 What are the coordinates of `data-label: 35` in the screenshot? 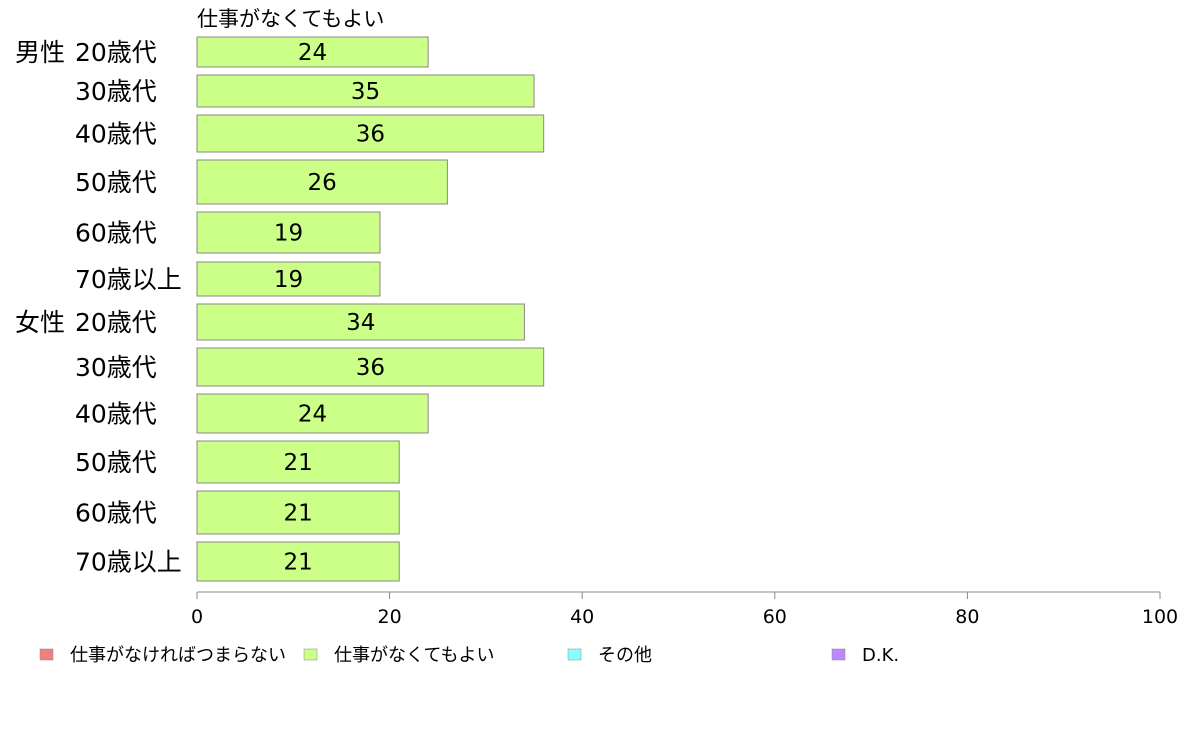 It's located at (365, 92).